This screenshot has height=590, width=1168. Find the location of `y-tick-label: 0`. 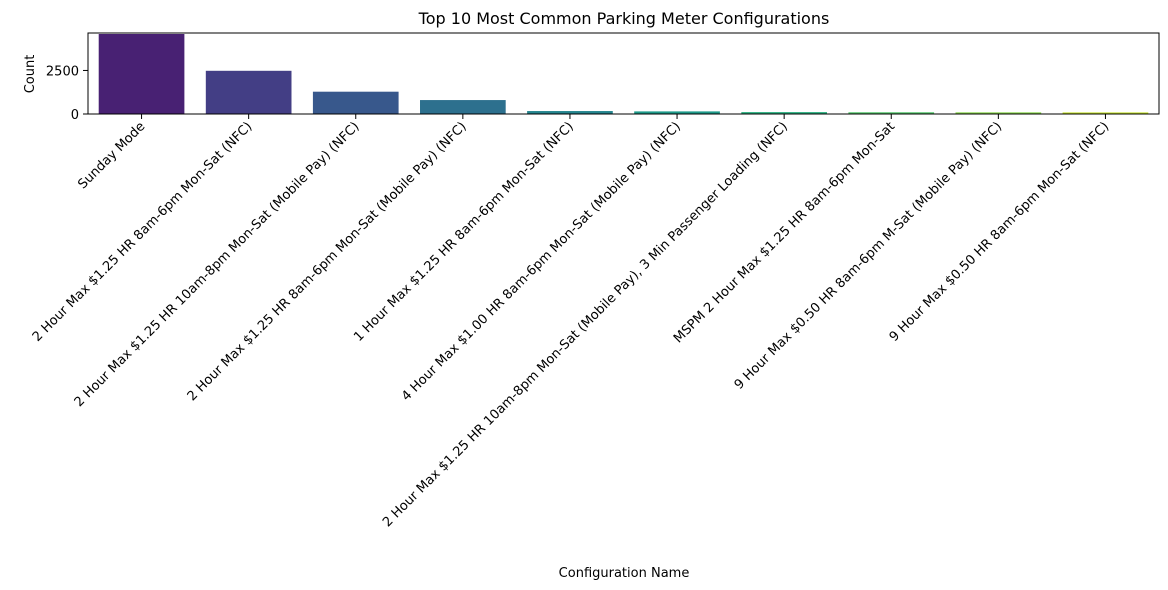

y-tick-label: 0 is located at coordinates (75, 115).